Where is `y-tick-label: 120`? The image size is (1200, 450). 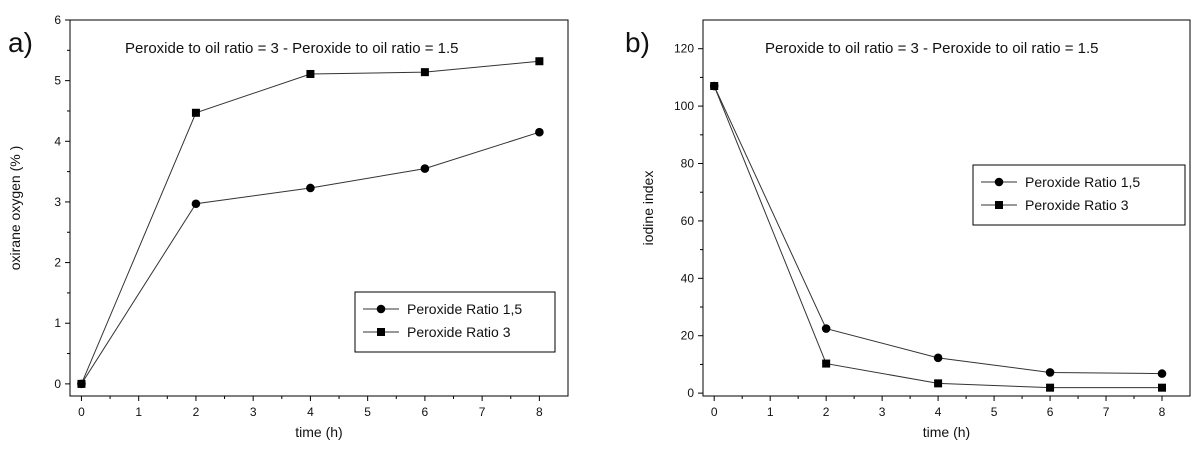 y-tick-label: 120 is located at coordinates (684, 49).